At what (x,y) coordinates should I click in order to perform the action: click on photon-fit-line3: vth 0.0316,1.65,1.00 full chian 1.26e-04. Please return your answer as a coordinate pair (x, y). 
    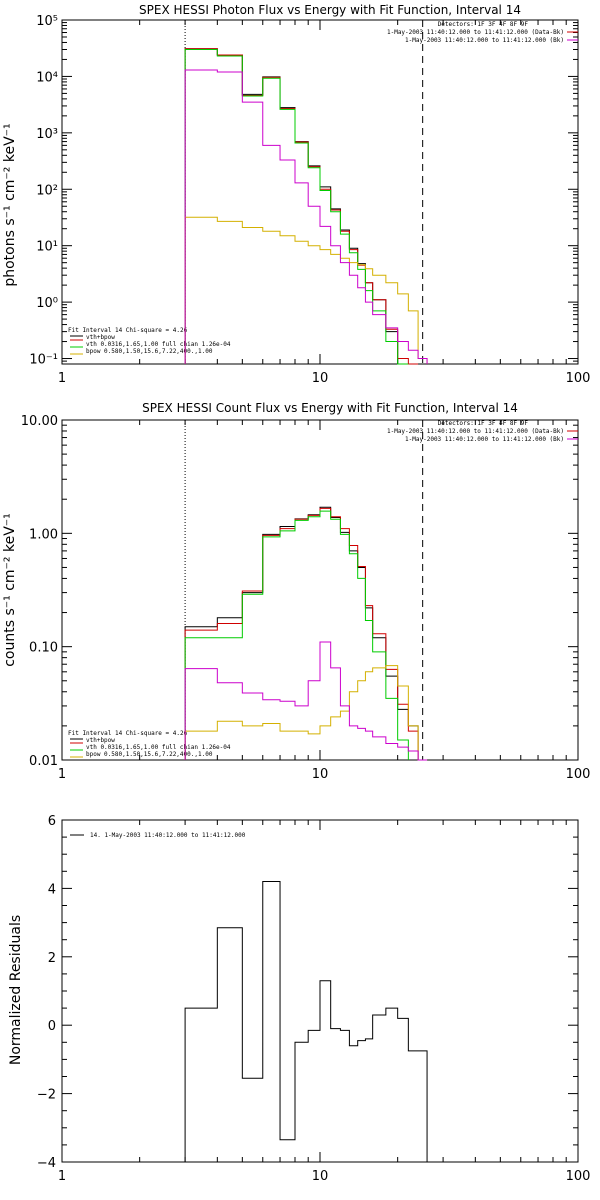
    Looking at the image, I should click on (158, 344).